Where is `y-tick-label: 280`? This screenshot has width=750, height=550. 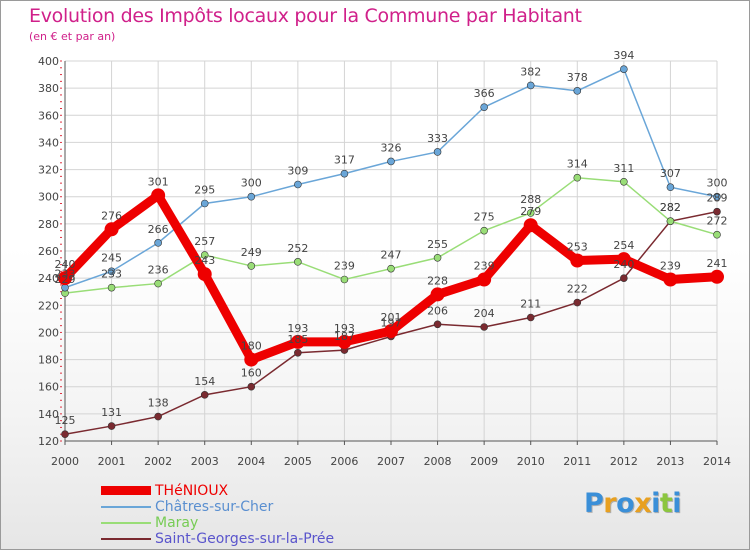
y-tick-label: 280 is located at coordinates (48, 224).